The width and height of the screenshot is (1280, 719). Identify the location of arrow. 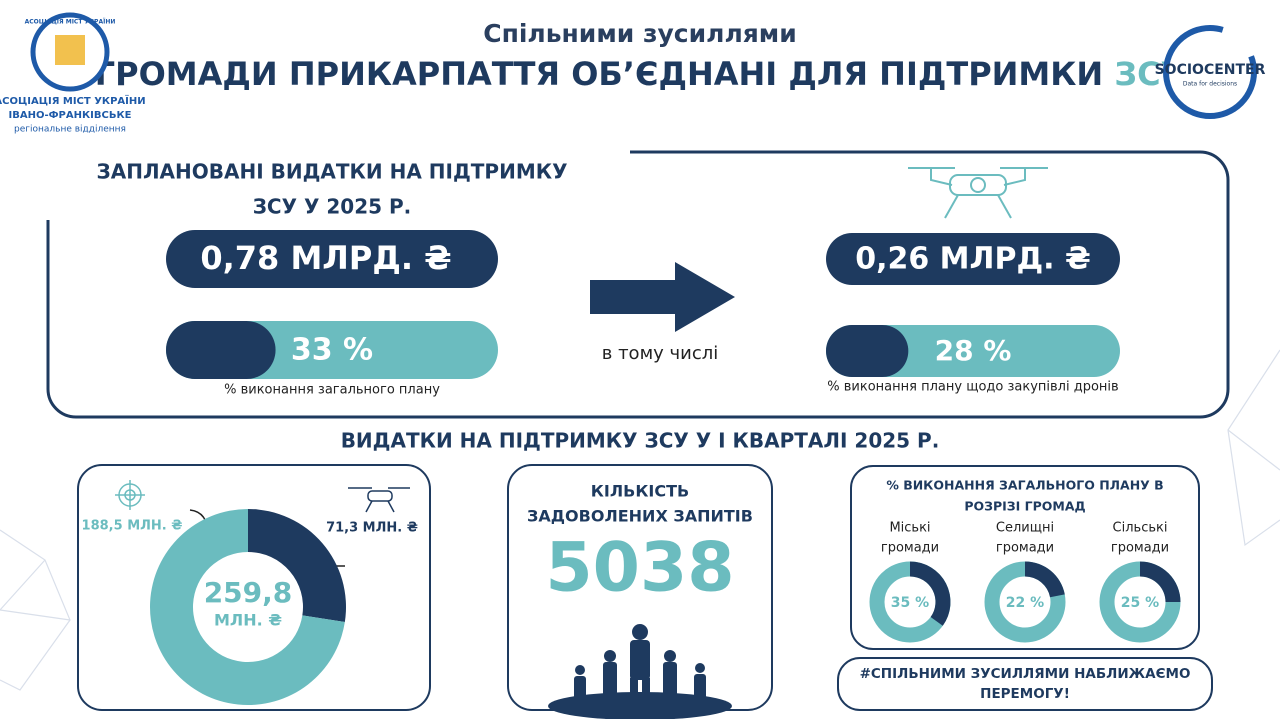
(662, 297).